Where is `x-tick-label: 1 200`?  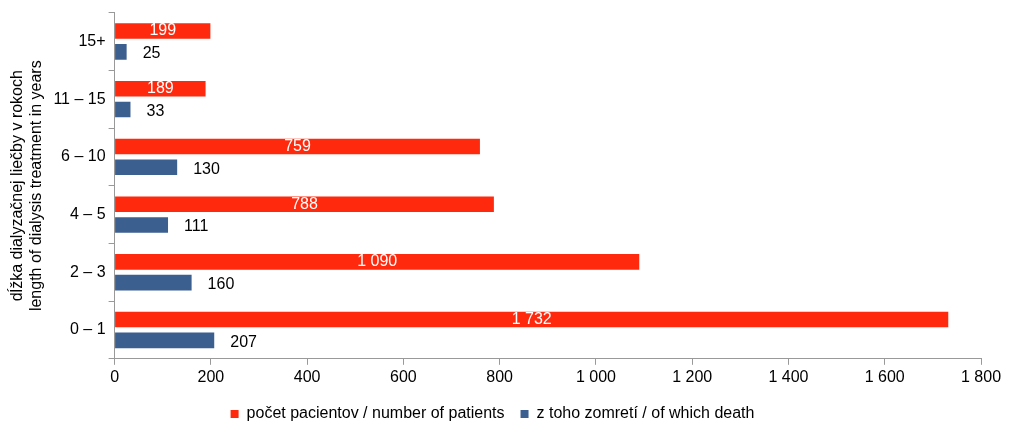 x-tick-label: 1 200 is located at coordinates (692, 376).